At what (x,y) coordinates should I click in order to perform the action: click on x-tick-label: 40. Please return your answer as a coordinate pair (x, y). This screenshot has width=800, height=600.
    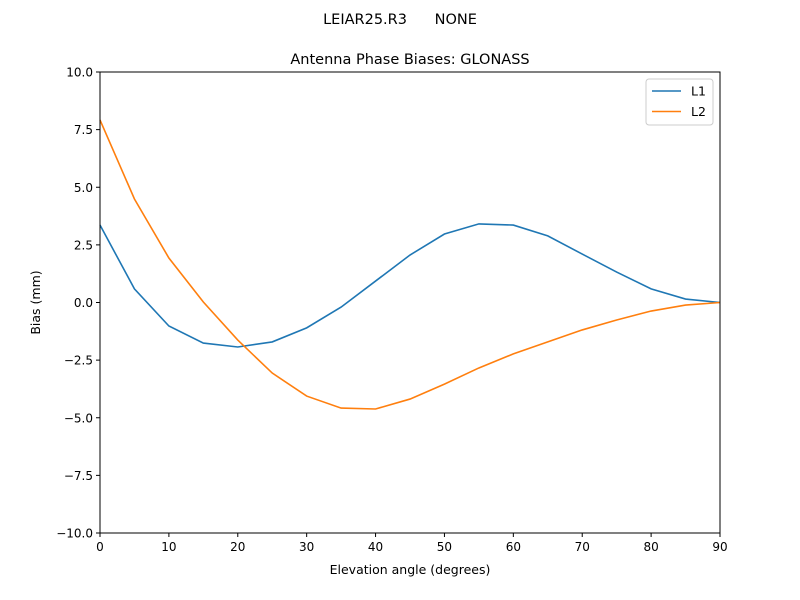
    Looking at the image, I should click on (375, 547).